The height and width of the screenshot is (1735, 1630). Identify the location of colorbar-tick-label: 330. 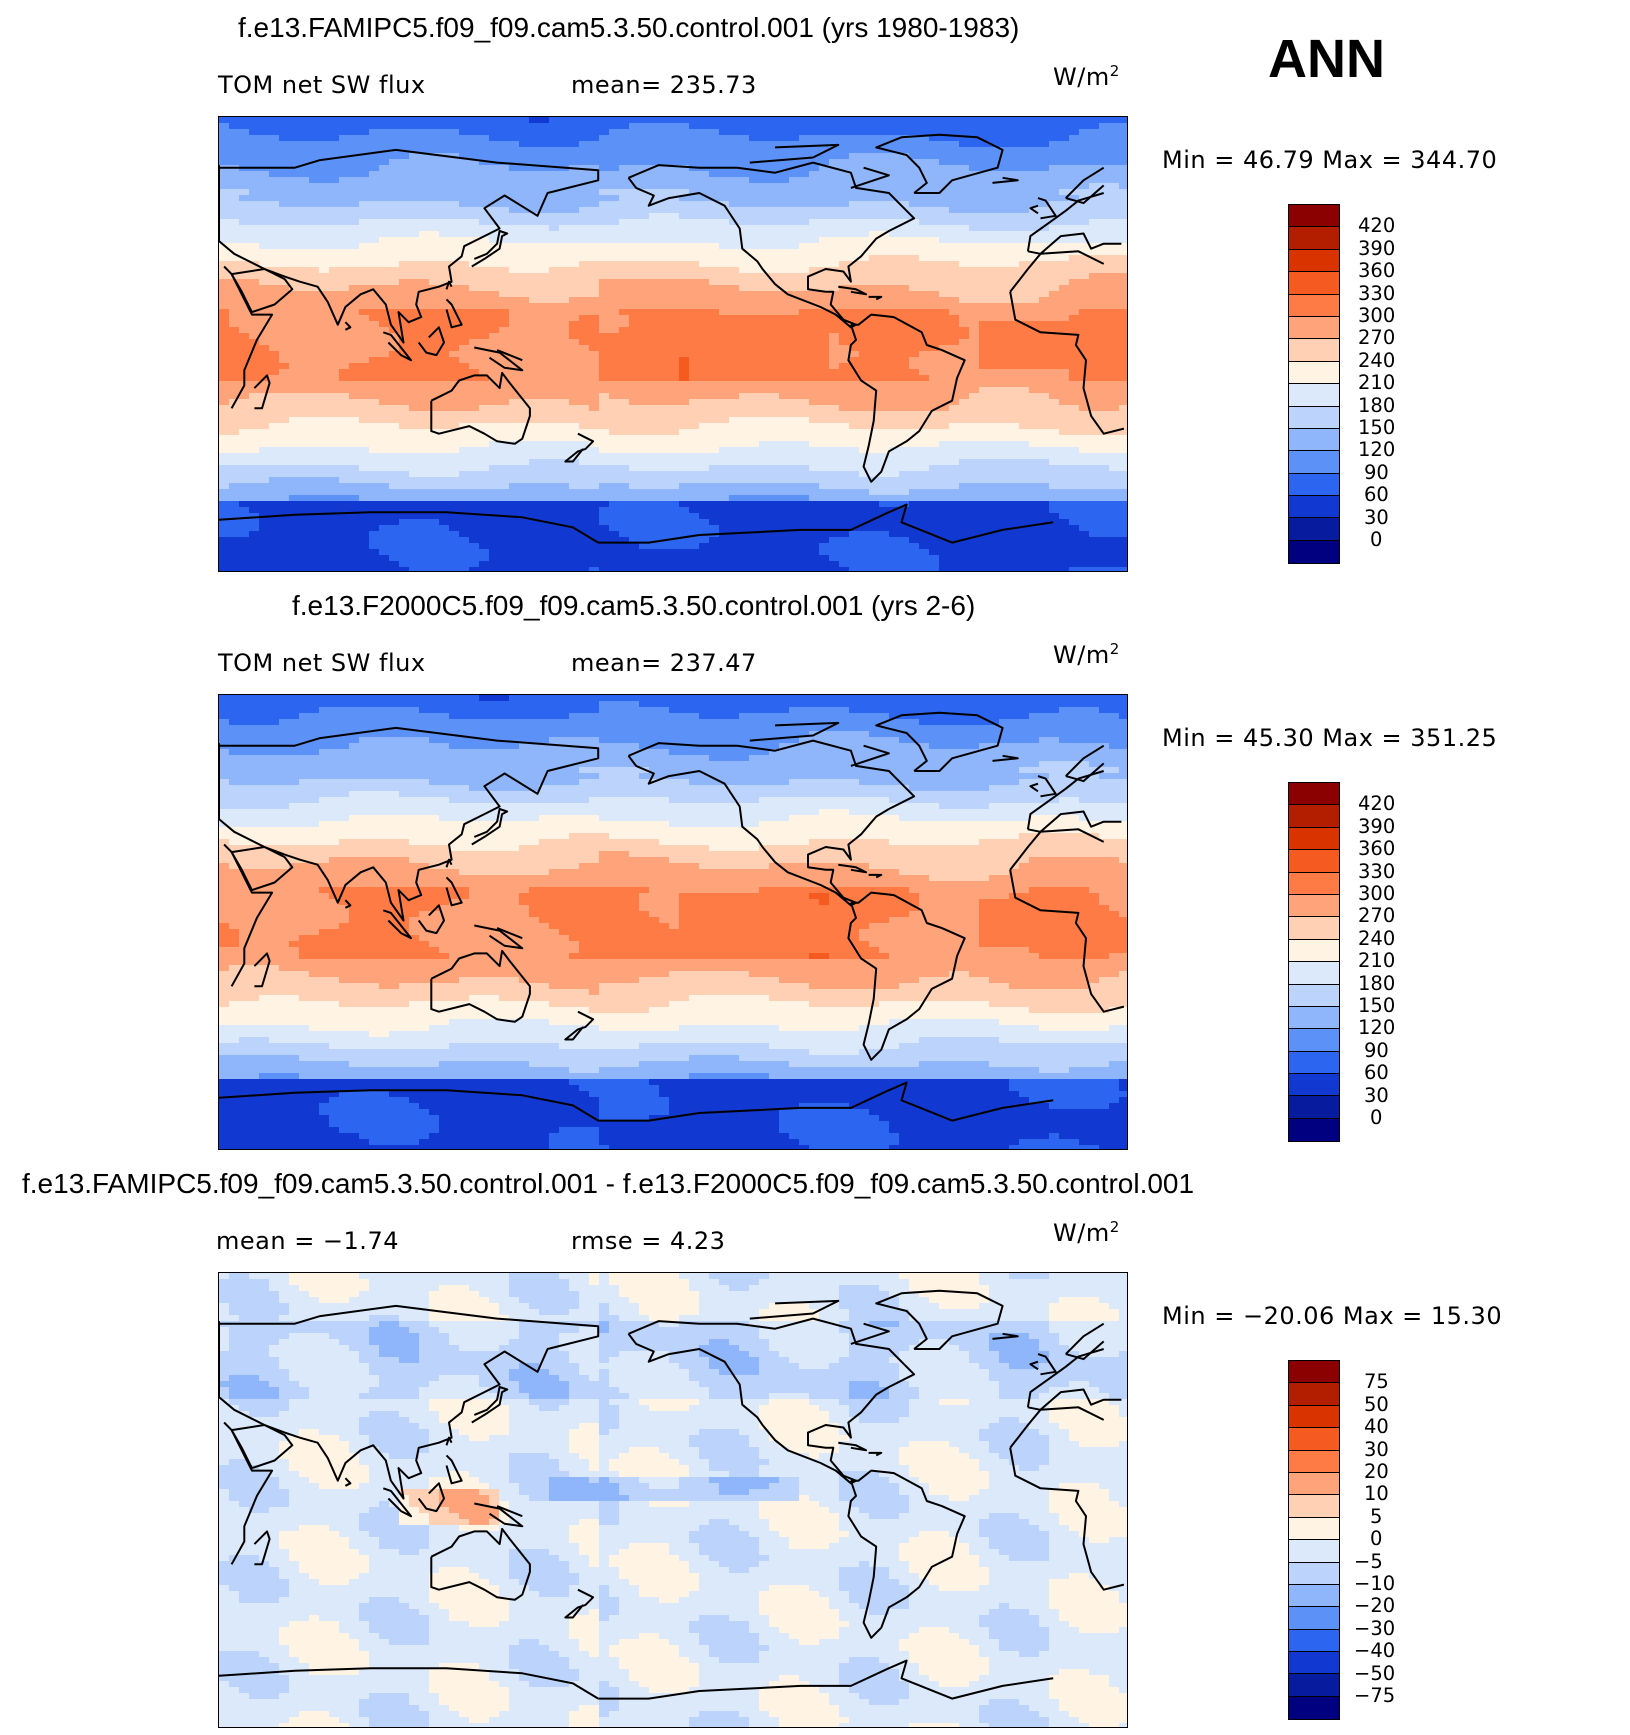
(1376, 871).